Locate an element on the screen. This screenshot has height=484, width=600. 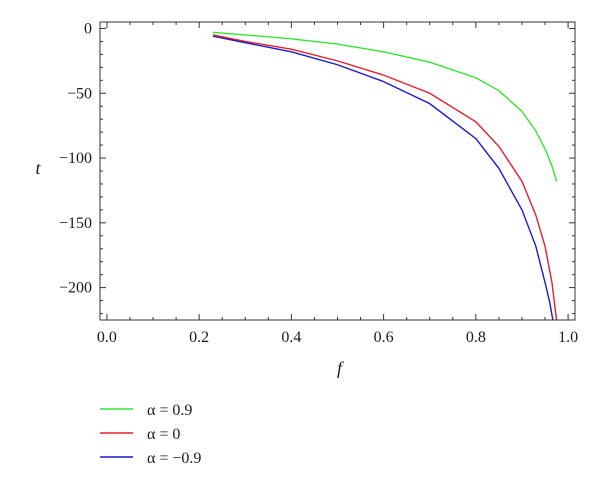
x-tick-label: 0.0 is located at coordinates (107, 337).